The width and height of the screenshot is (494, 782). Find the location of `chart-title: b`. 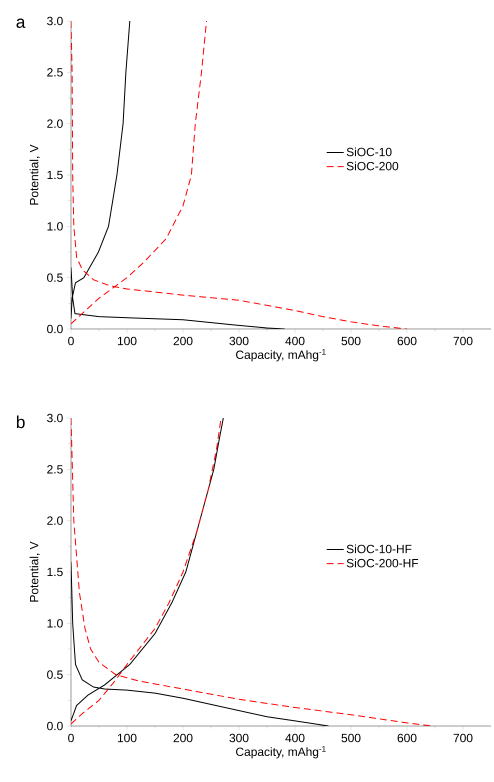

chart-title: b is located at coordinates (20, 422).